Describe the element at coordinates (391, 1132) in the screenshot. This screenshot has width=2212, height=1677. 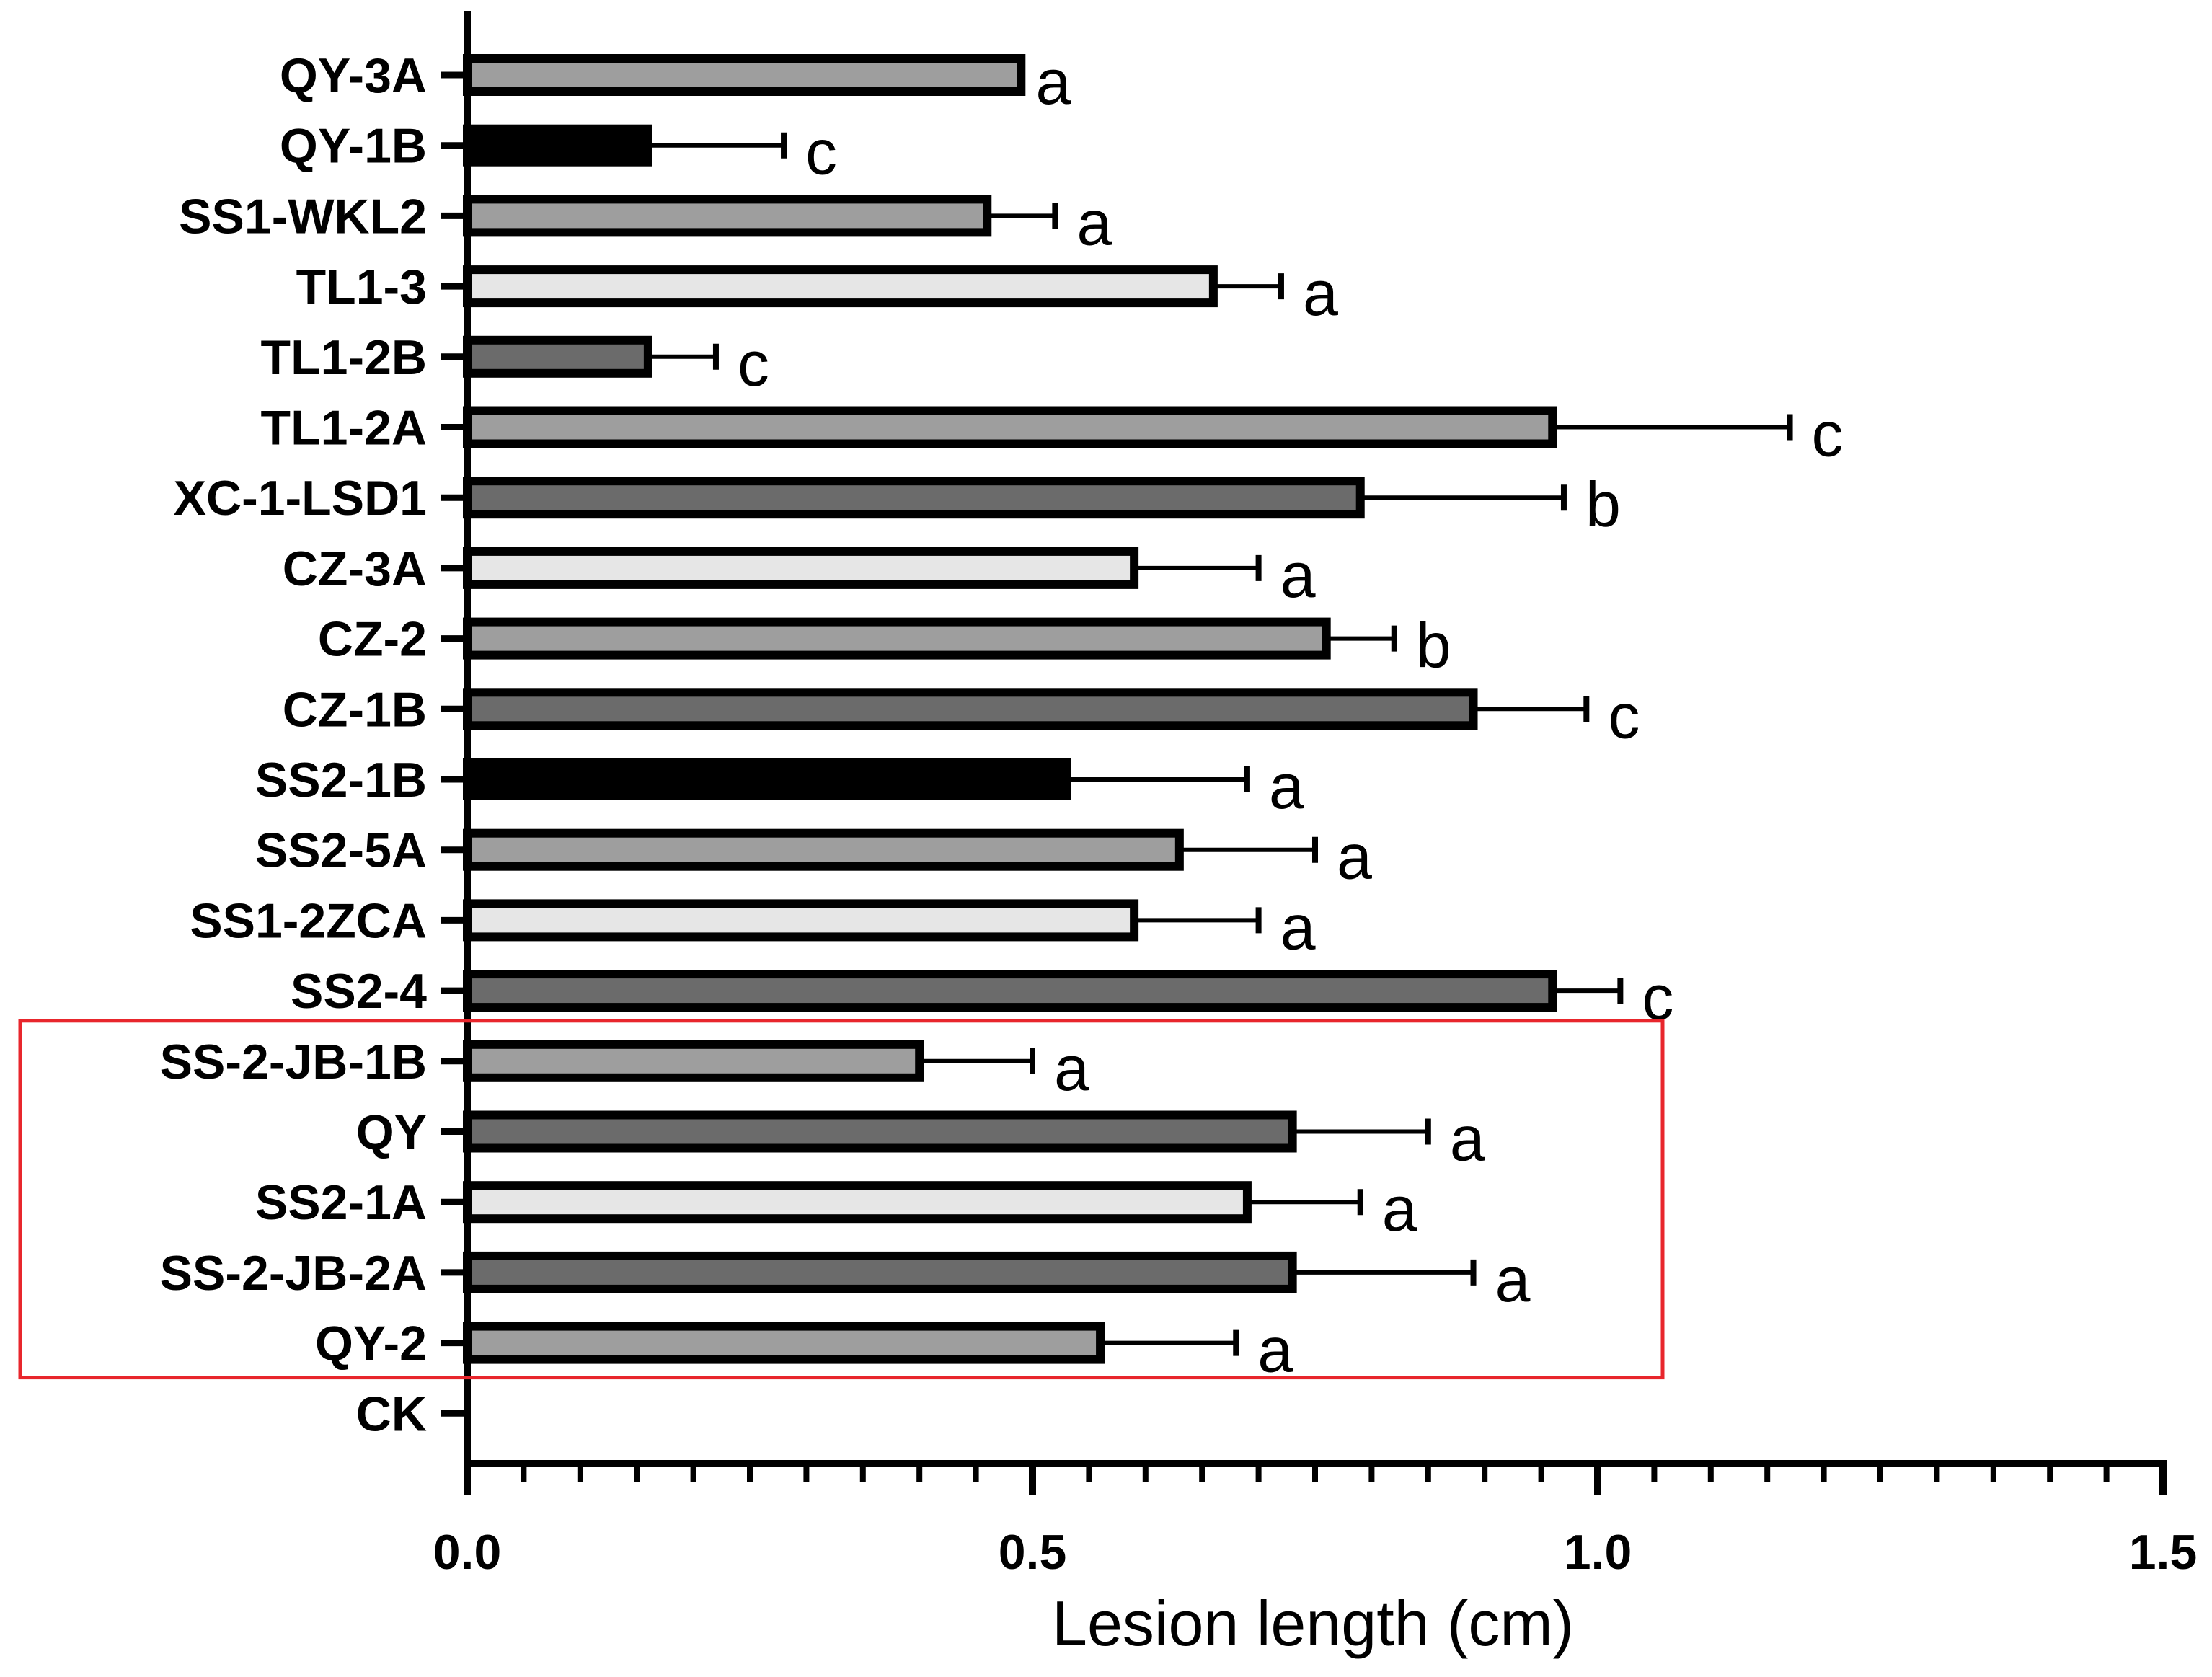
I see `category-label-qy: QY` at that location.